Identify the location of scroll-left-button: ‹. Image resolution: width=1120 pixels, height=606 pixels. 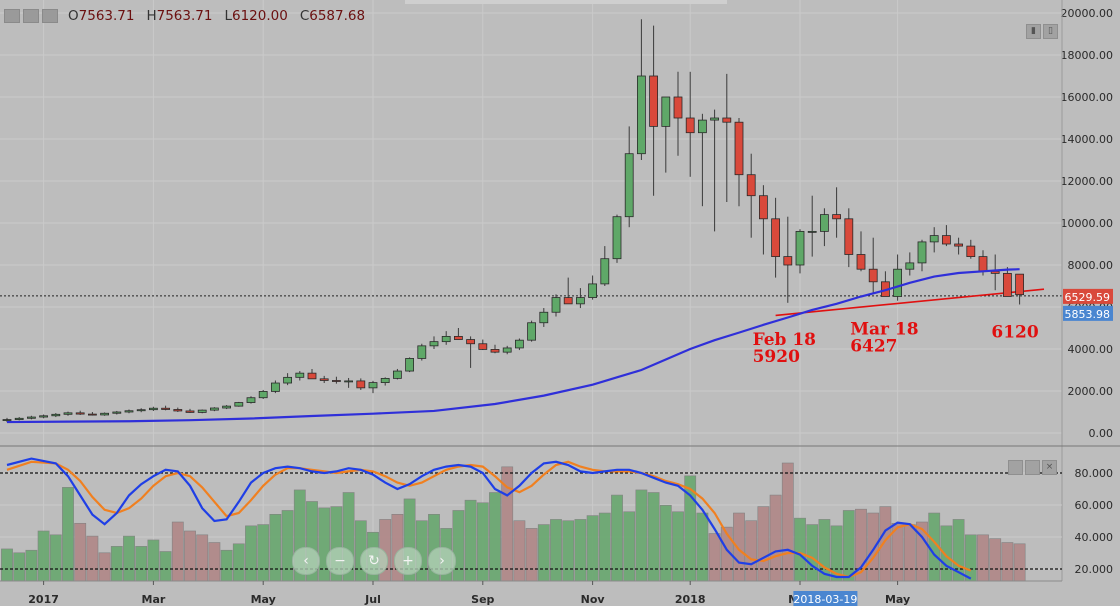
(306, 561).